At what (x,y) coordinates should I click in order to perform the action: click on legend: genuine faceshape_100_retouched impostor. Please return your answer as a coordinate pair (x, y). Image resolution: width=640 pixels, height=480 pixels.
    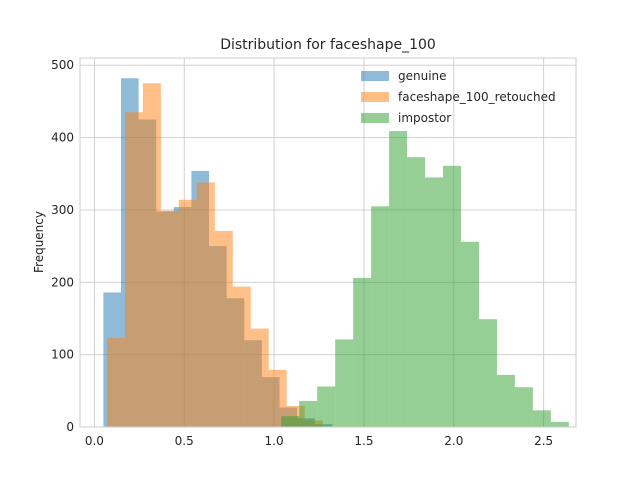
    Looking at the image, I should click on (458, 97).